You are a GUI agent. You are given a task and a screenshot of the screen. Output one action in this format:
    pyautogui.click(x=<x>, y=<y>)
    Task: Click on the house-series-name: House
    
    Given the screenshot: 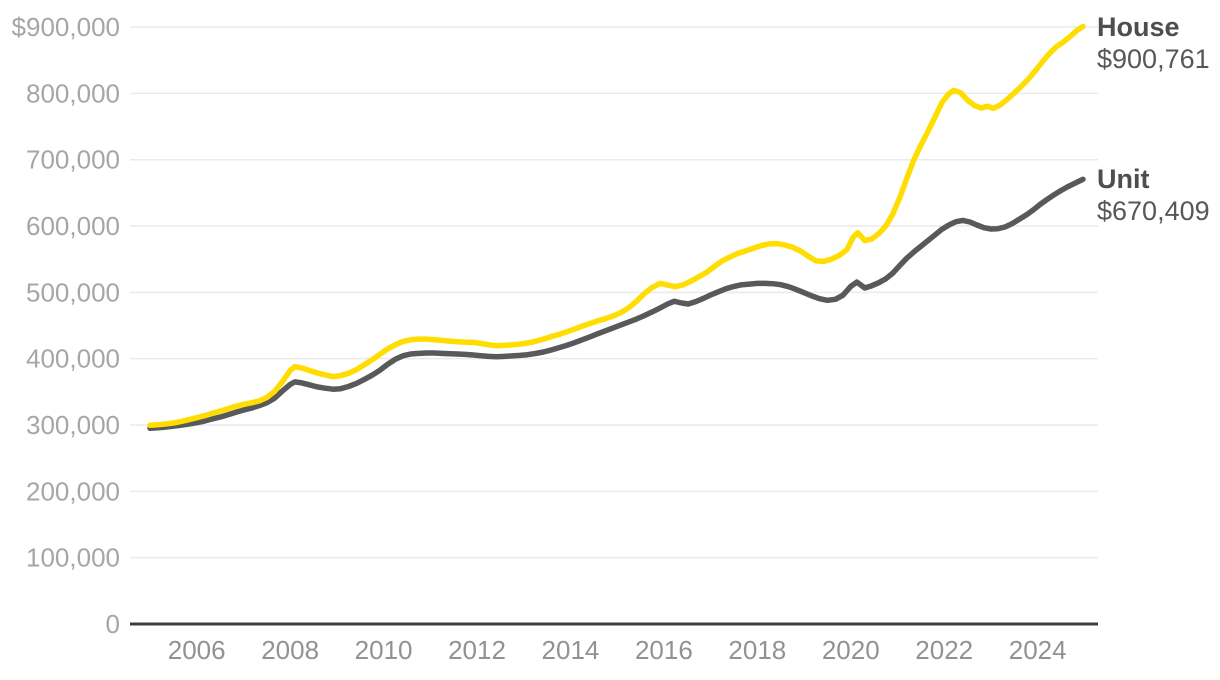 What is the action you would take?
    pyautogui.click(x=1138, y=27)
    